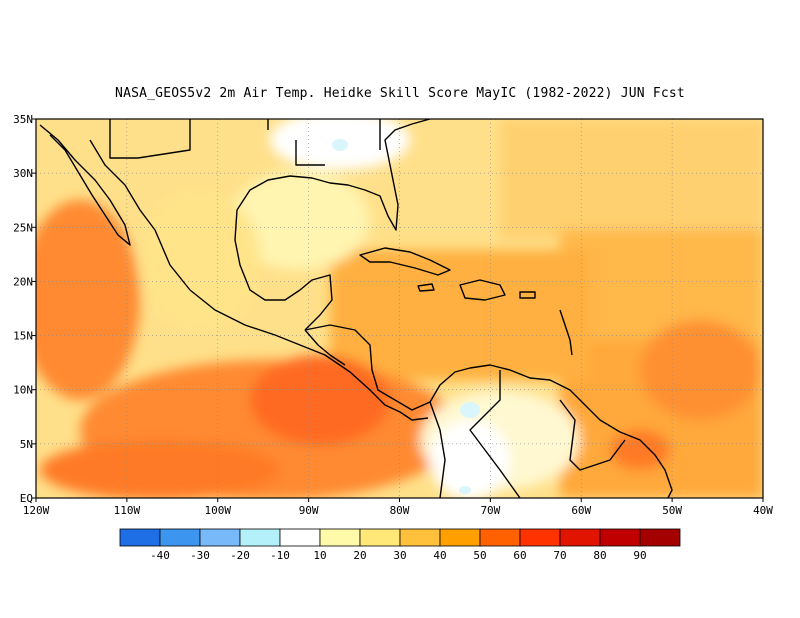 This screenshot has height=618, width=800. What do you see at coordinates (36, 510) in the screenshot?
I see `x-tick-label: 120W` at bounding box center [36, 510].